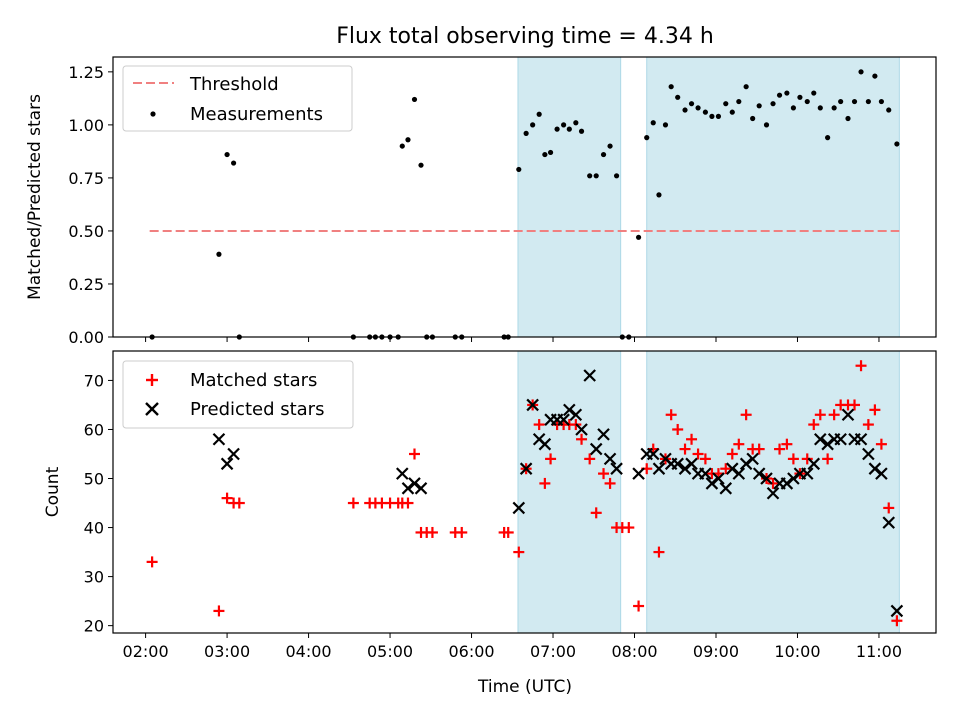  I want to click on top-y-tick-label: 0.75, so click(86, 178).